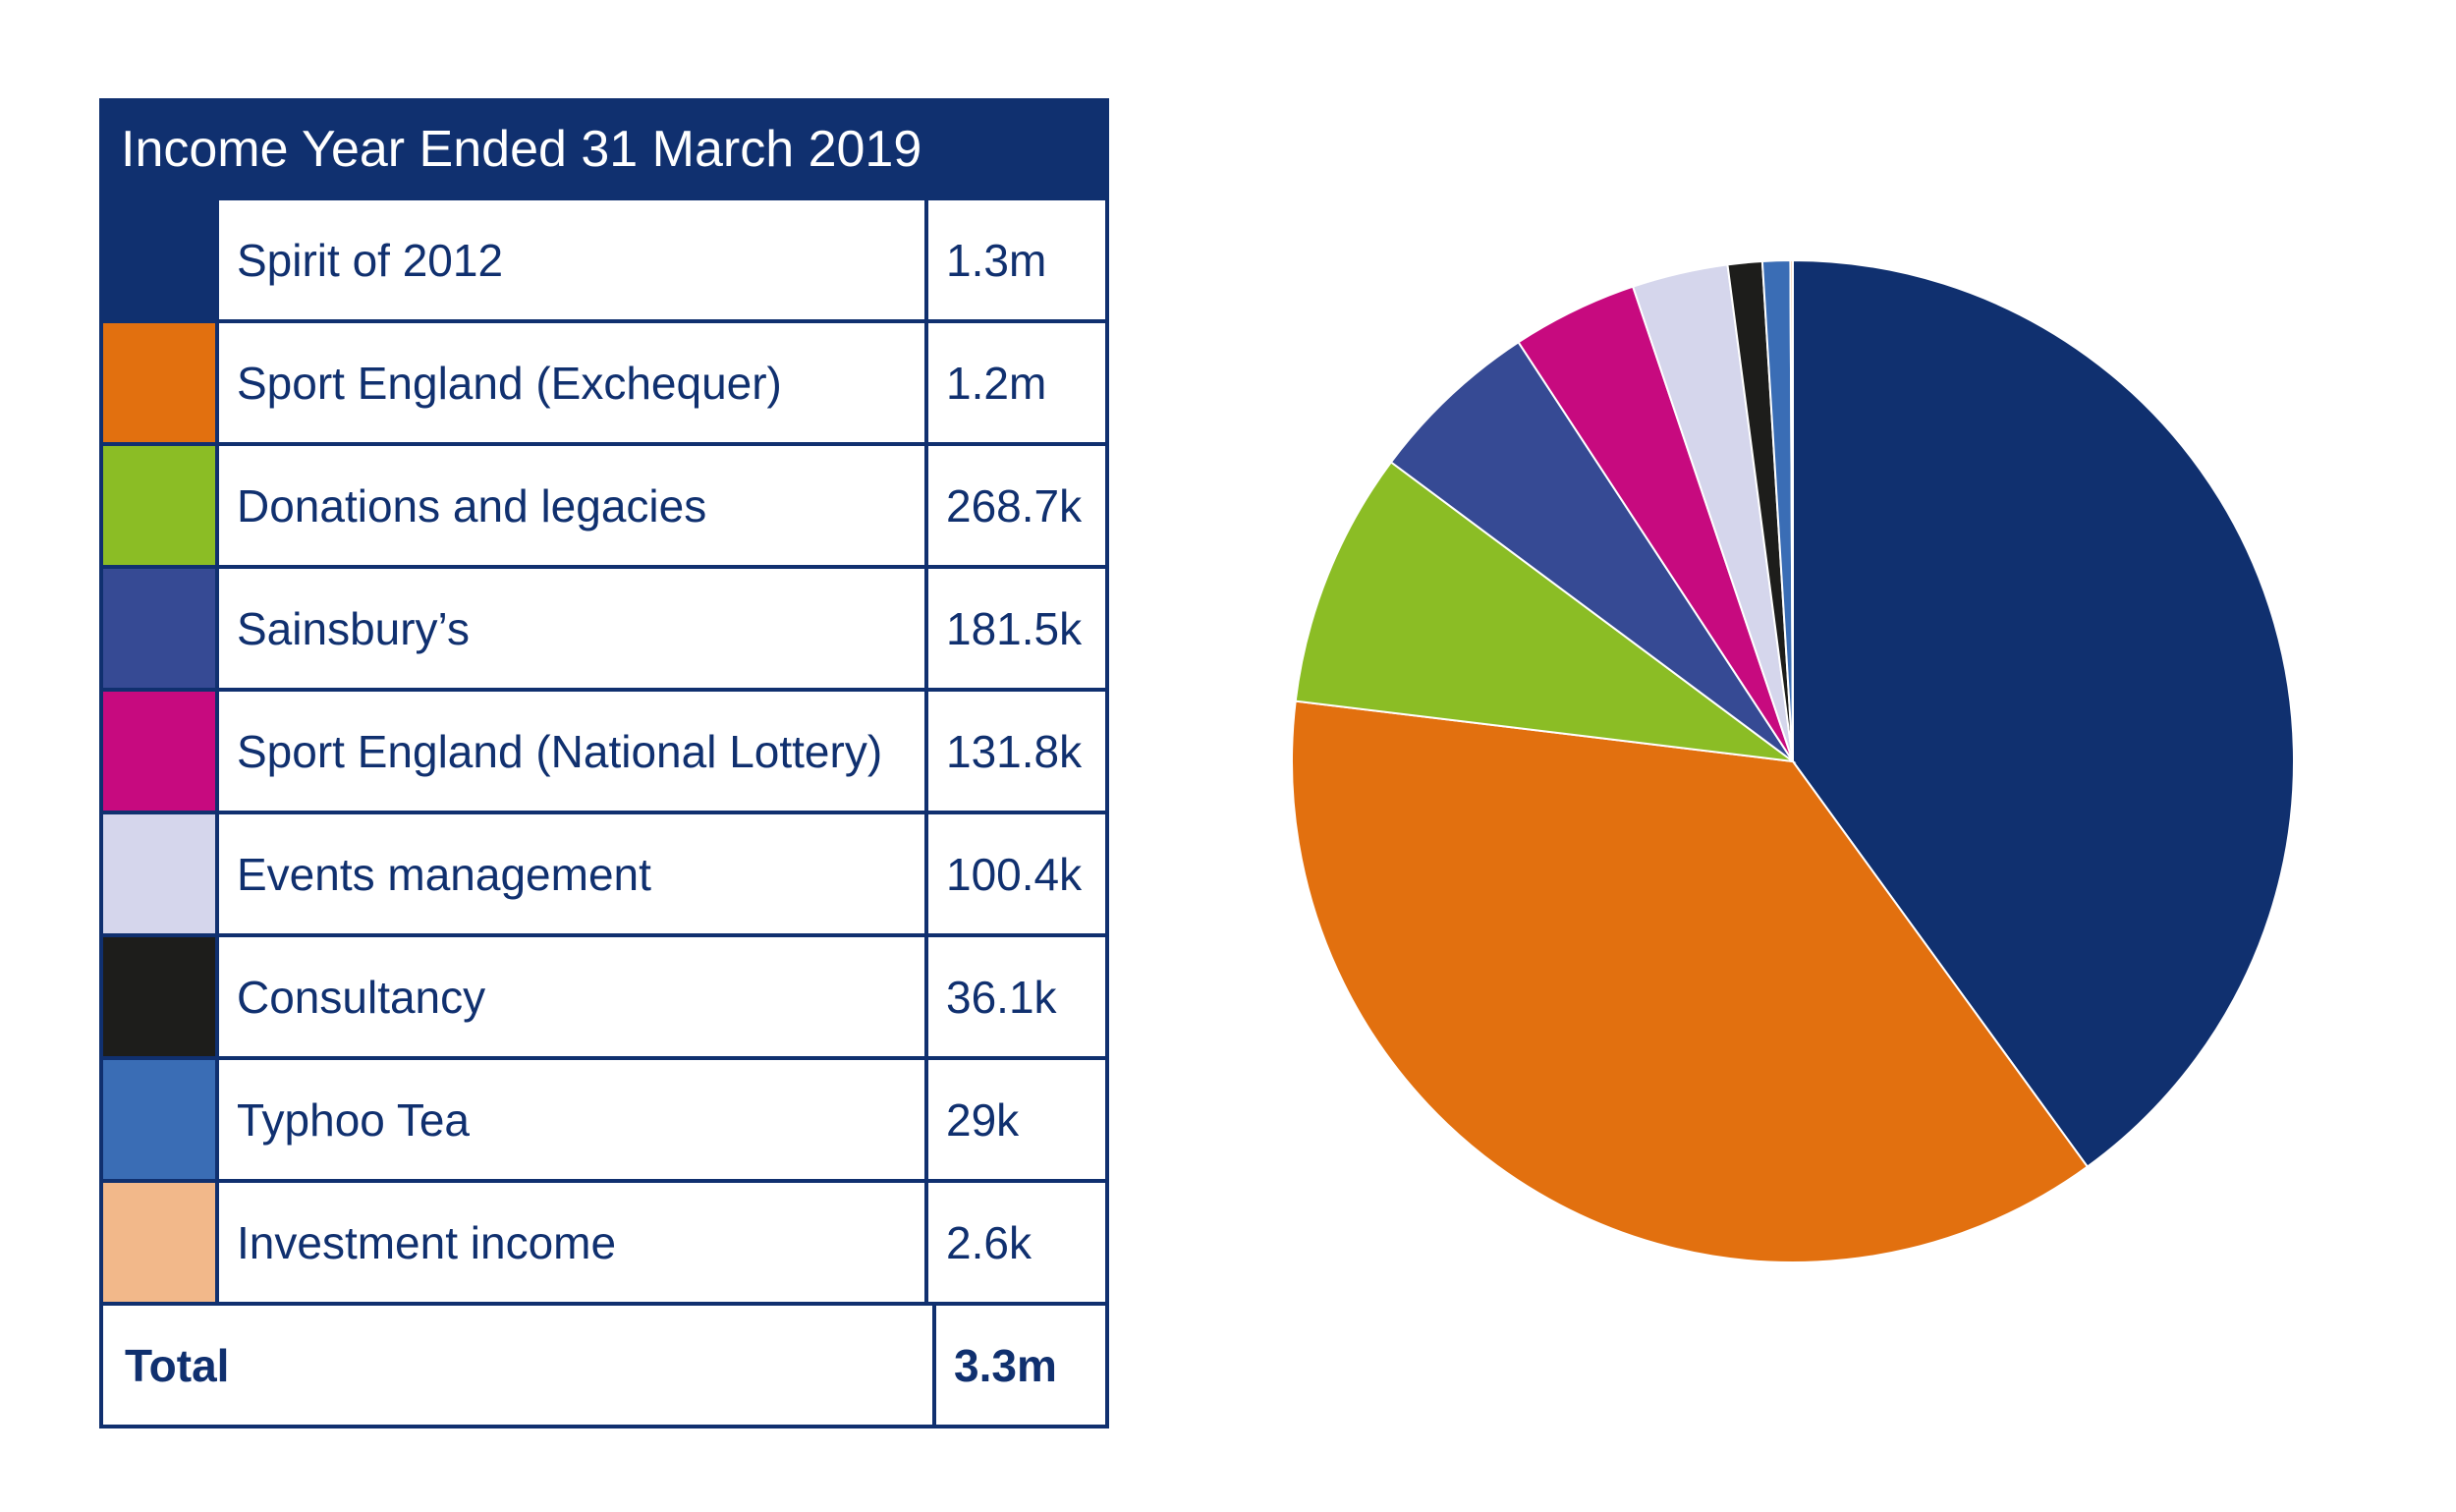 The width and height of the screenshot is (2456, 1512). Describe the element at coordinates (573, 382) in the screenshot. I see `row-label: Sport England (Exchequer)` at that location.